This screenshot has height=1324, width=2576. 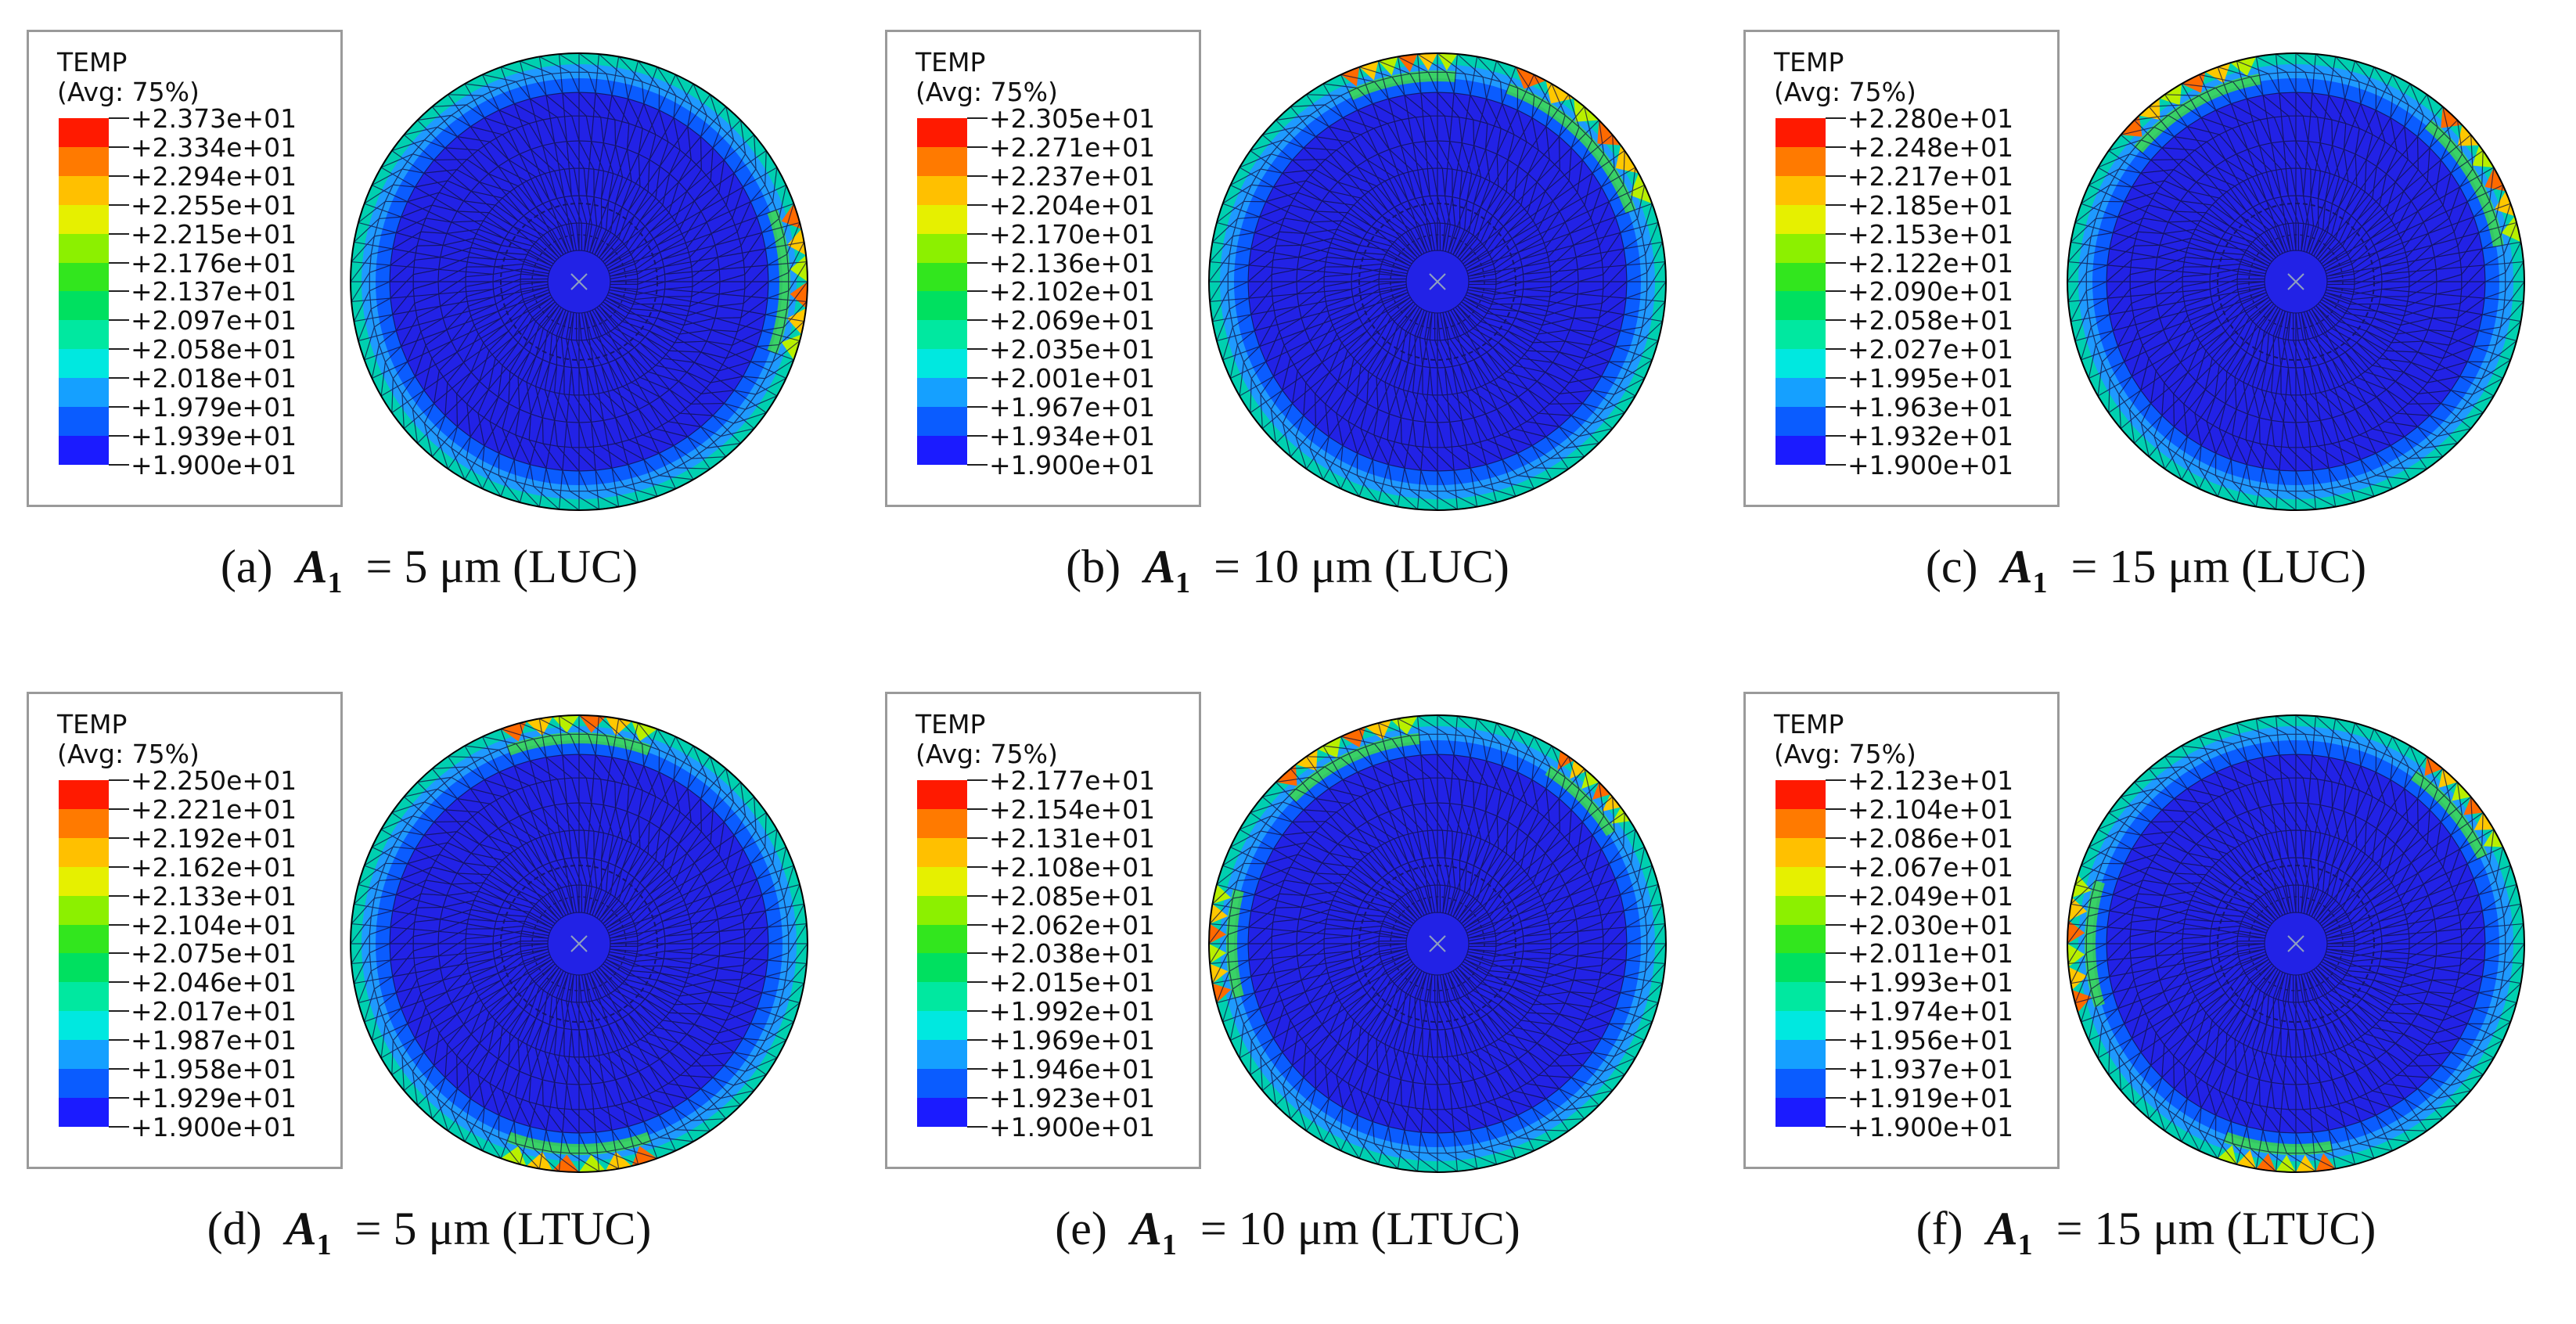 I want to click on temperature-mesh-disk, so click(x=2296, y=281).